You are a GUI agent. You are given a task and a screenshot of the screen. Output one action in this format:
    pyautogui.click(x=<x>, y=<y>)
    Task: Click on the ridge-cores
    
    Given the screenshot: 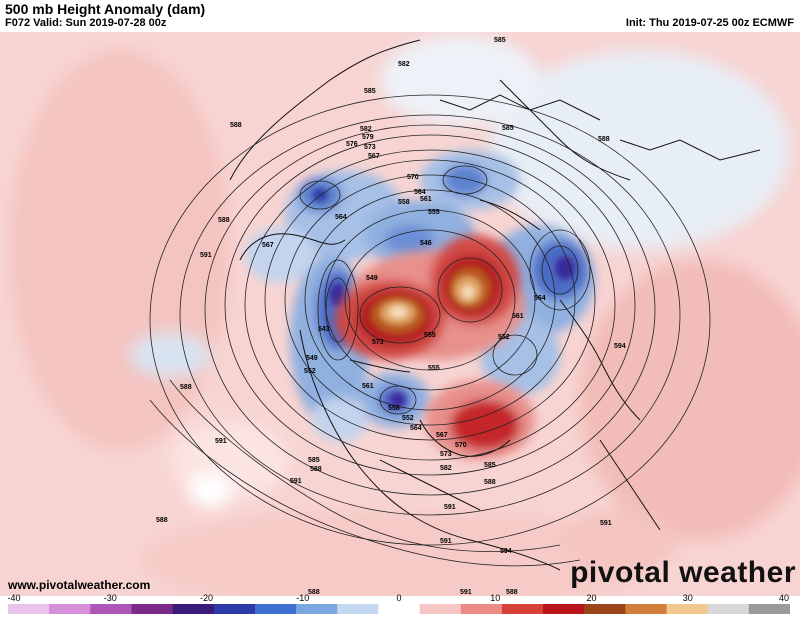 What is the action you would take?
    pyautogui.click(x=431, y=300)
    